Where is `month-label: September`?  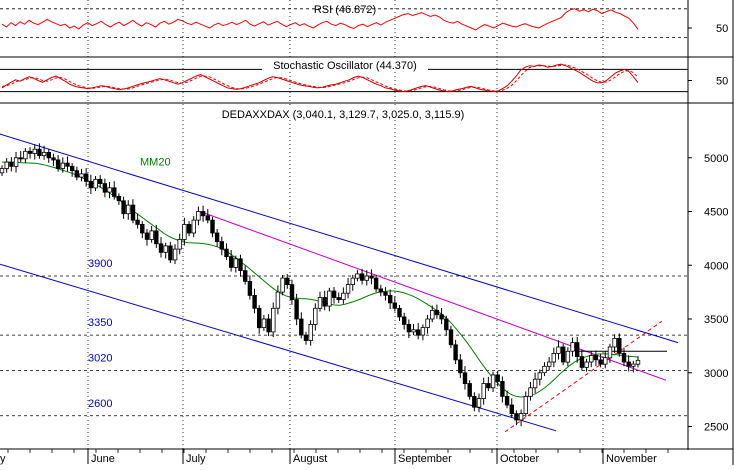 month-label: September is located at coordinates (425, 459).